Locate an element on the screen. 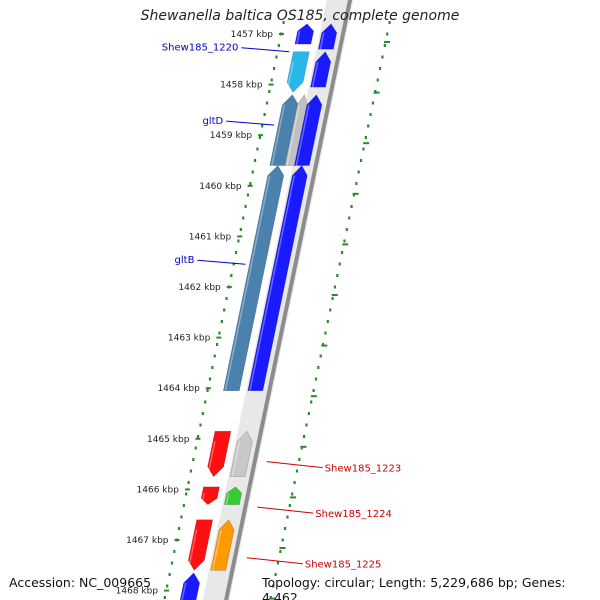 This screenshot has height=600, width=600. tick-label: 1466 kbp is located at coordinates (158, 490).